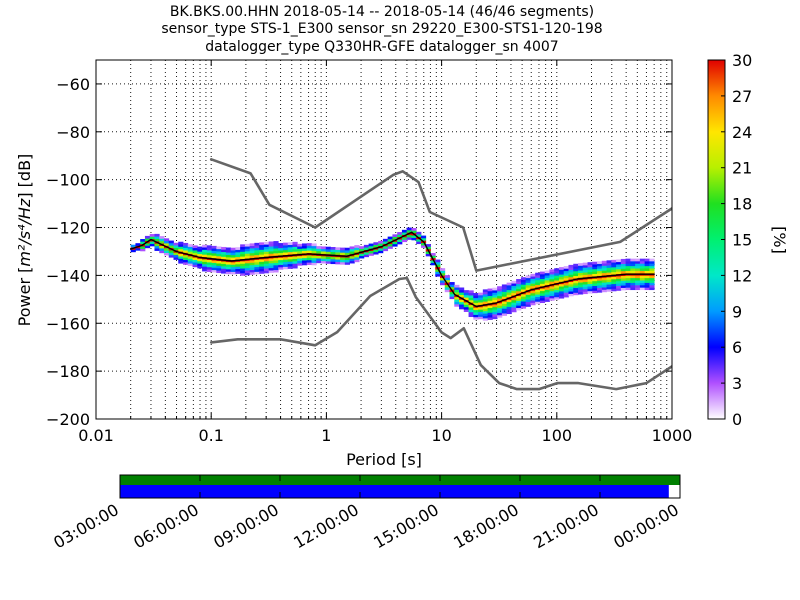  What do you see at coordinates (73, 132) in the screenshot?
I see `y-tick-label: −80` at bounding box center [73, 132].